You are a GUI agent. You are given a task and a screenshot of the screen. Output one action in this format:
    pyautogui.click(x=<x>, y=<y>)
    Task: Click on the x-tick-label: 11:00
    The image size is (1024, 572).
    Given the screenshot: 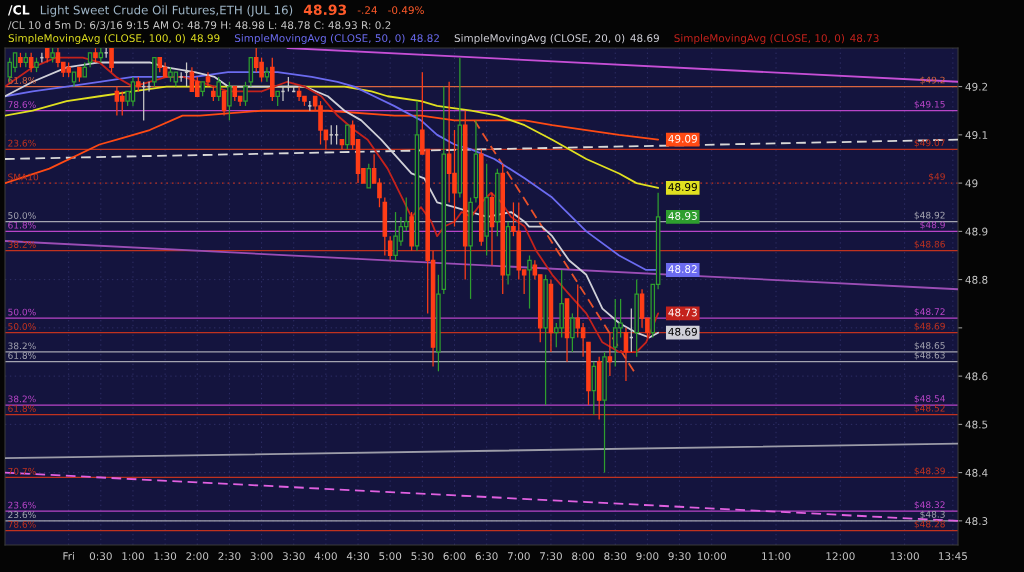 What is the action you would take?
    pyautogui.click(x=776, y=556)
    